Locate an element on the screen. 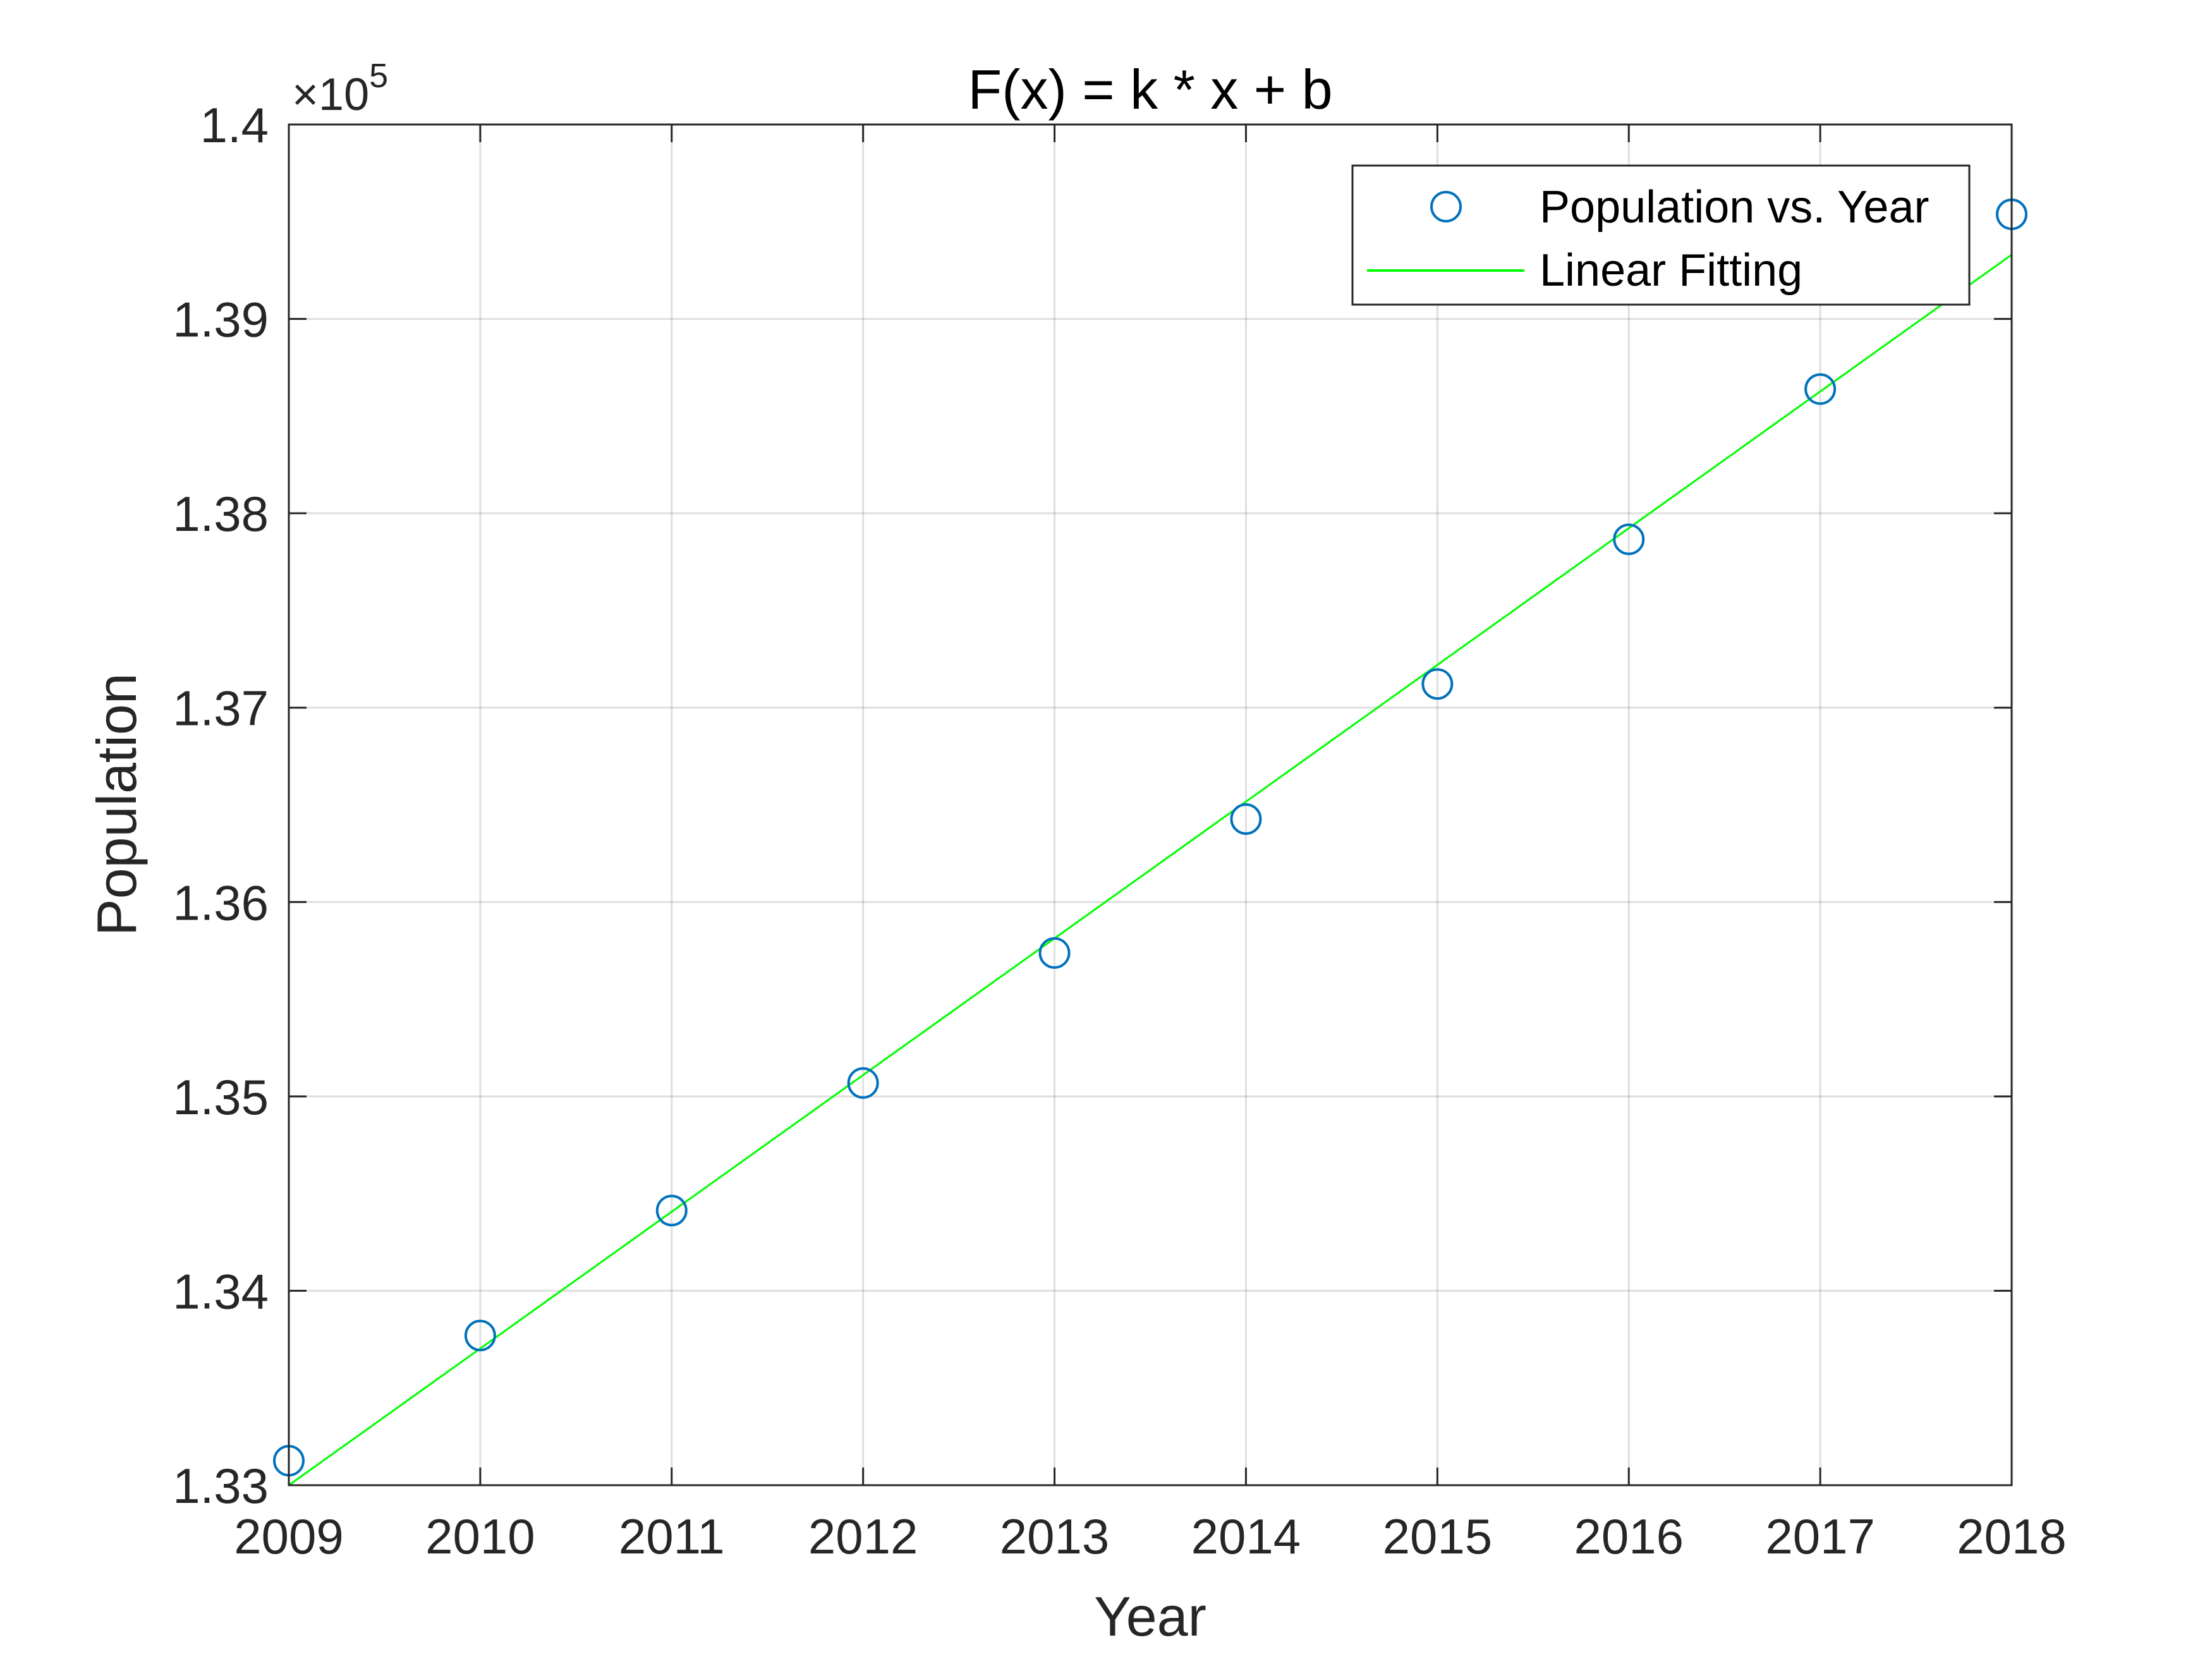 This screenshot has width=2212, height=1659. y-tick-label: 1.33 is located at coordinates (221, 1486).